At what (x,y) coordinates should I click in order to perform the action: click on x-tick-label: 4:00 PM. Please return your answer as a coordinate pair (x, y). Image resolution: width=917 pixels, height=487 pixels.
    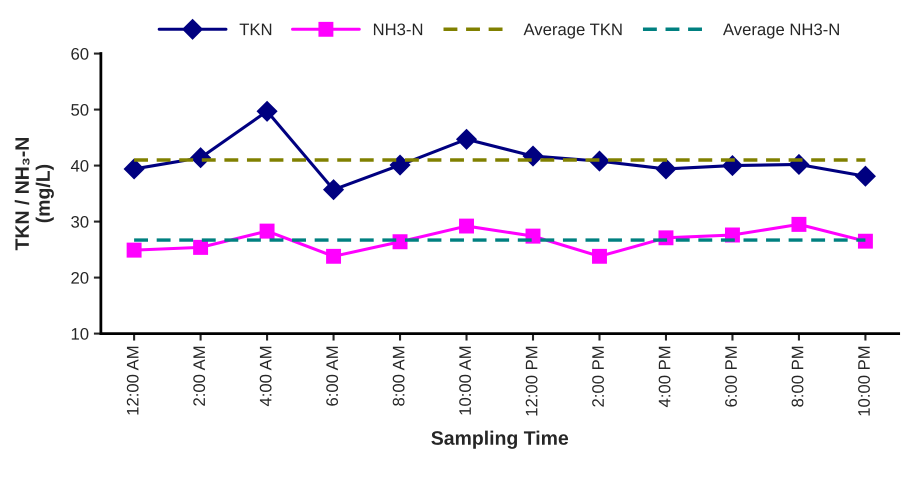
    Looking at the image, I should click on (664, 377).